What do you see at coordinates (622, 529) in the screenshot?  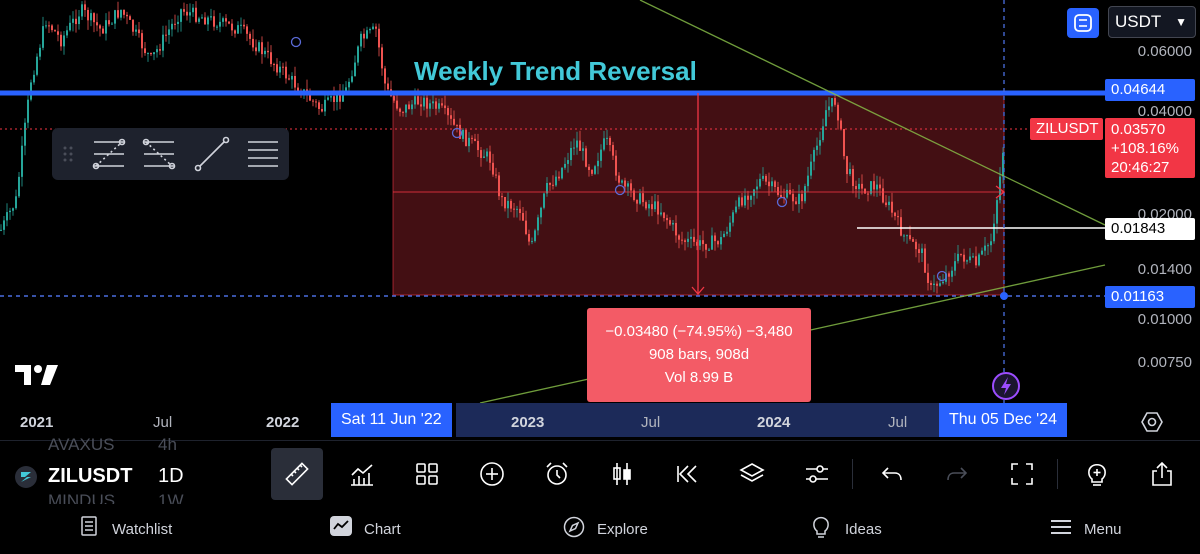 I see `nav-explore-label: Explore` at bounding box center [622, 529].